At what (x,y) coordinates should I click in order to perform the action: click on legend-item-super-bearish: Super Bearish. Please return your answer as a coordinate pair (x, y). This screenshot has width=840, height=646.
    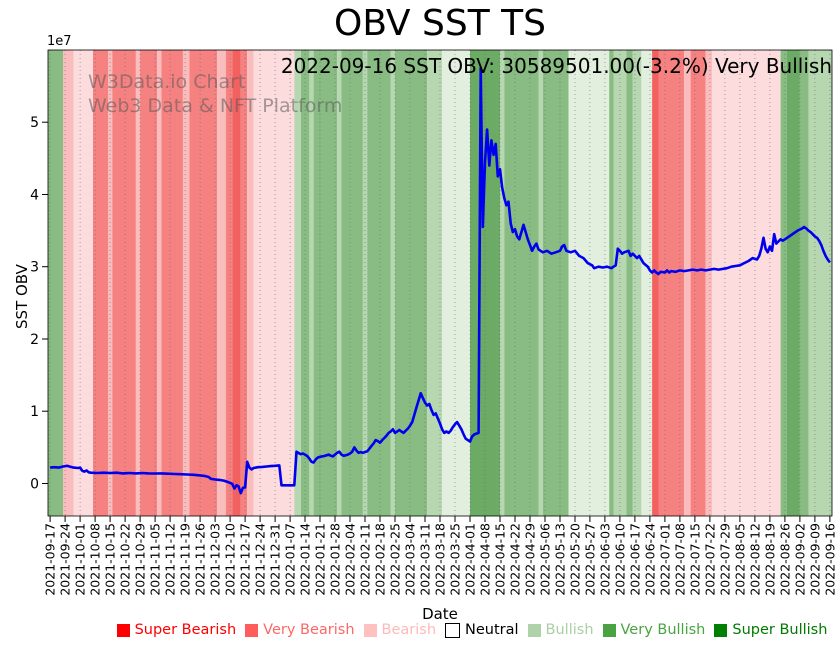
    Looking at the image, I should click on (176, 630).